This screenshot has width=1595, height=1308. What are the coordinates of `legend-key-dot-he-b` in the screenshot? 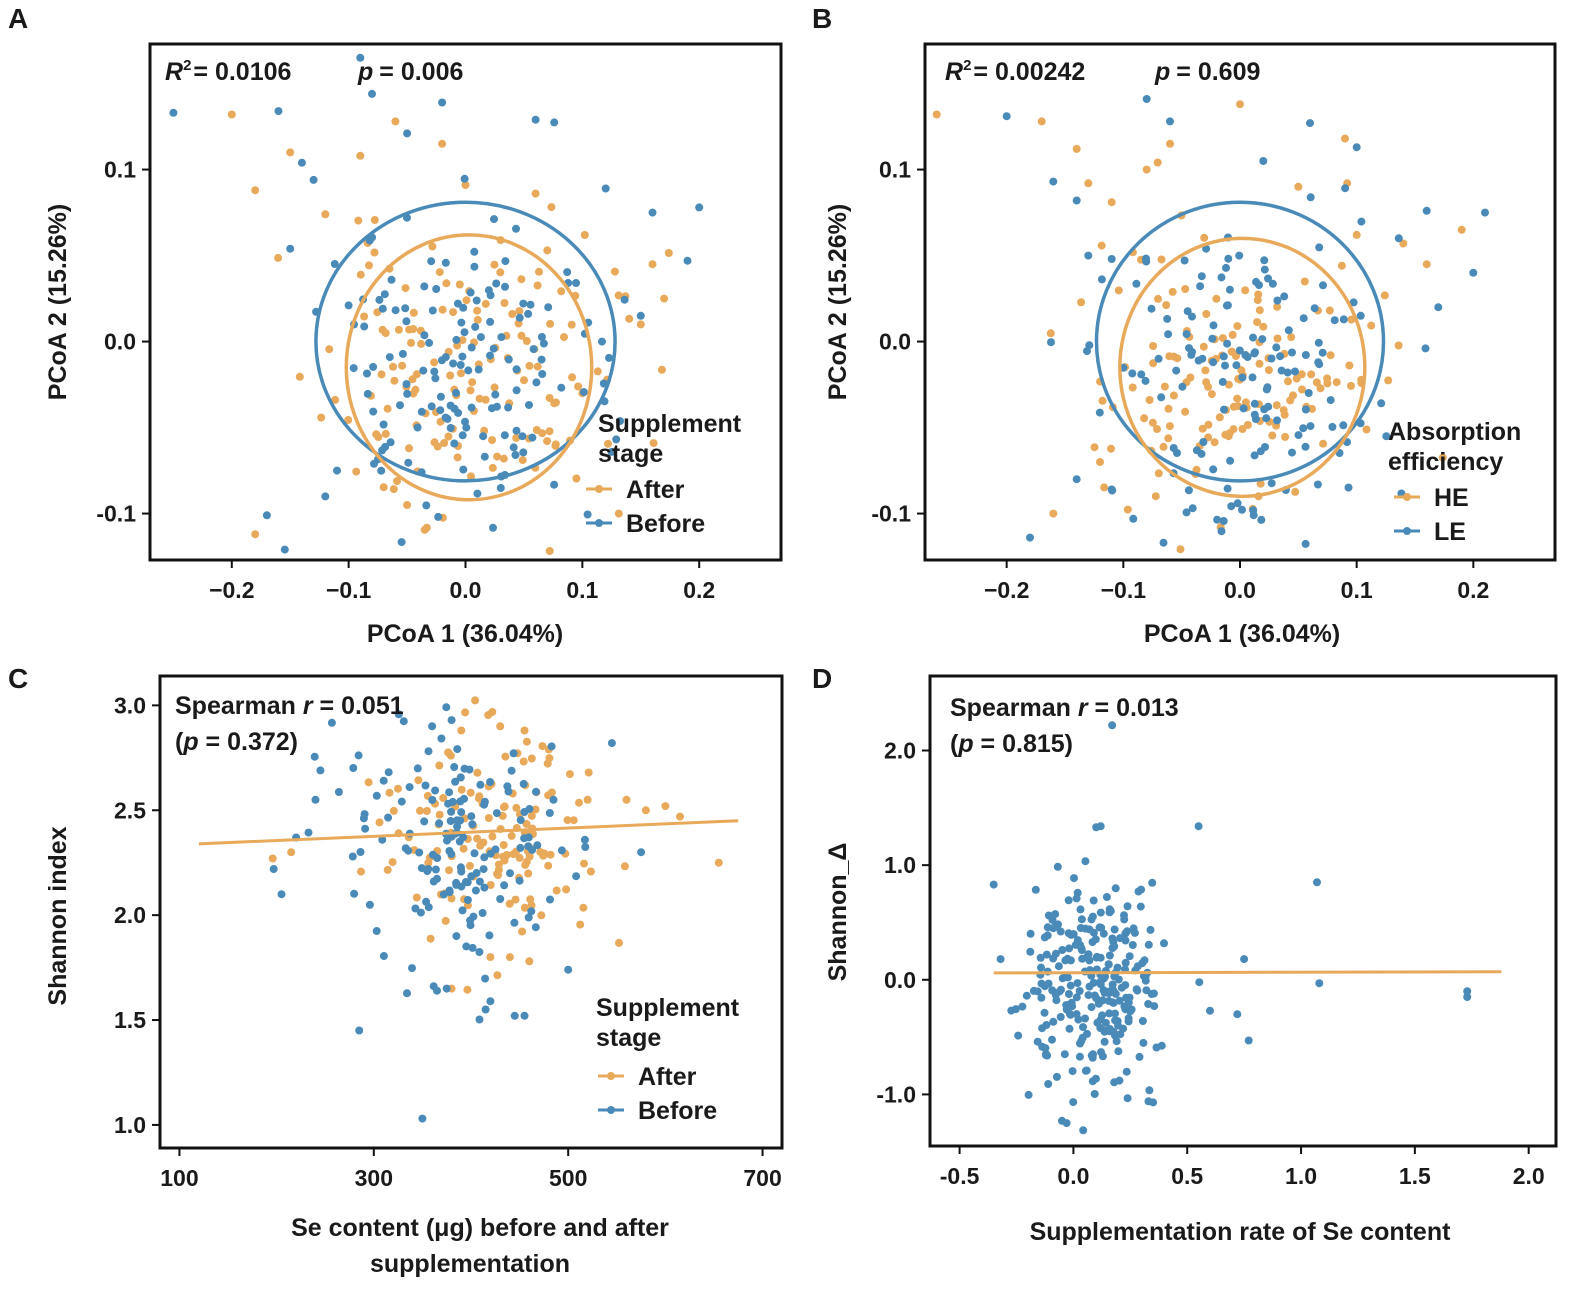 It's located at (1407, 497).